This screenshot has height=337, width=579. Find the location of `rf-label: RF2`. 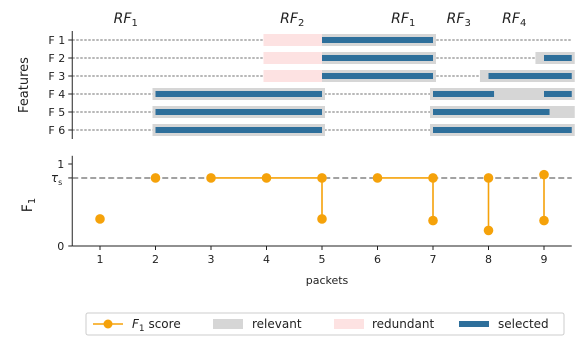

rf-label: RF2 is located at coordinates (292, 20).